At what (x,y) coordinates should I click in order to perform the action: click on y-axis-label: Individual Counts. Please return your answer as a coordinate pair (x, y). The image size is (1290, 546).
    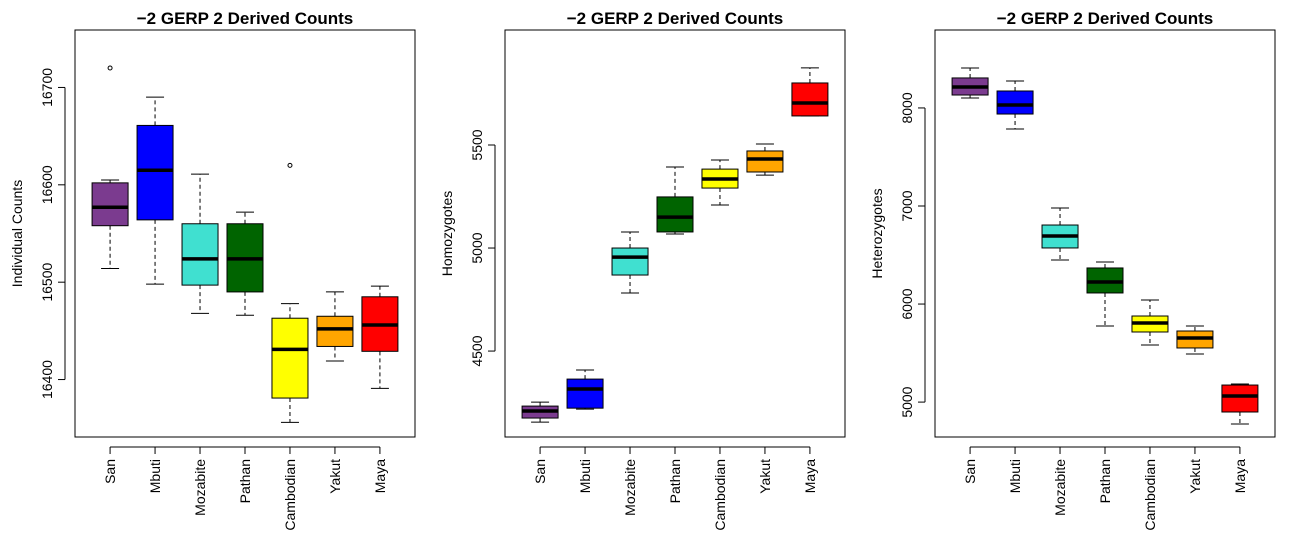
    Looking at the image, I should click on (17, 233).